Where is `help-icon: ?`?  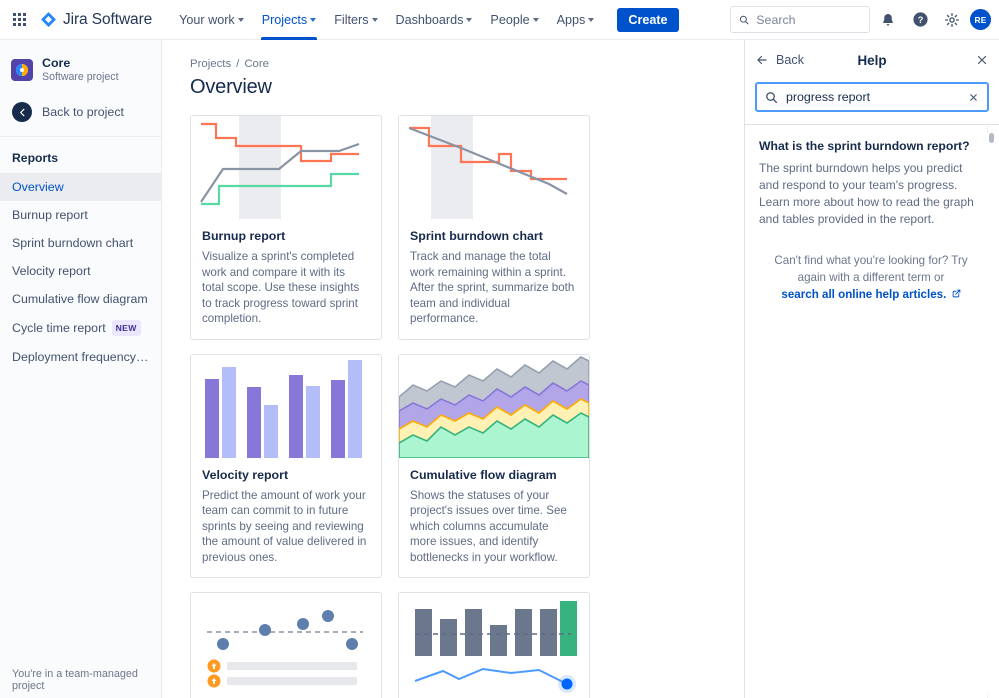 help-icon: ? is located at coordinates (920, 20).